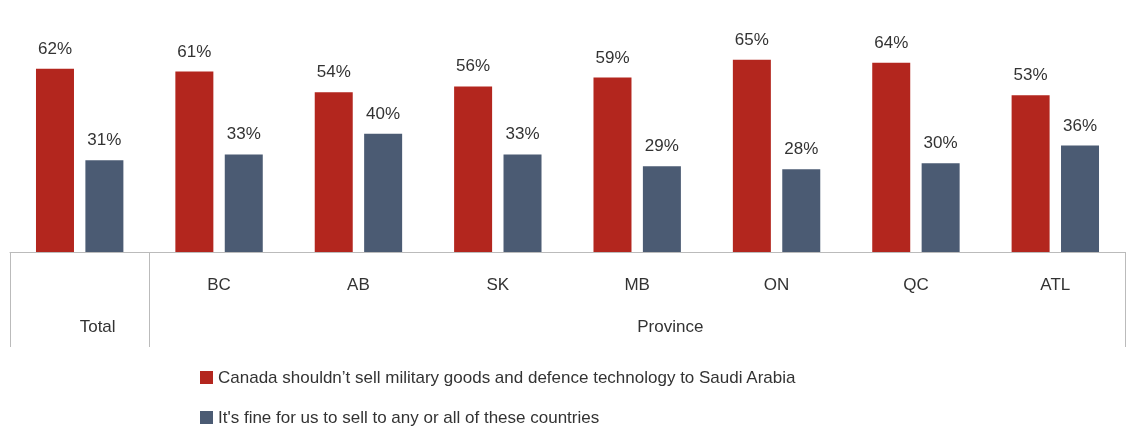  I want to click on x-tick-label: BC, so click(219, 284).